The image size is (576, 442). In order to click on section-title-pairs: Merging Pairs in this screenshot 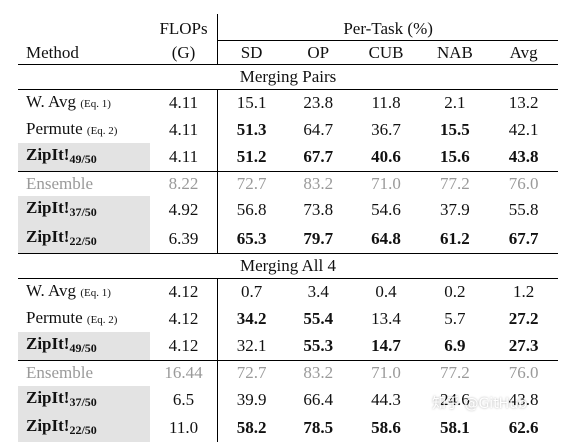, I will do `click(288, 76)`.